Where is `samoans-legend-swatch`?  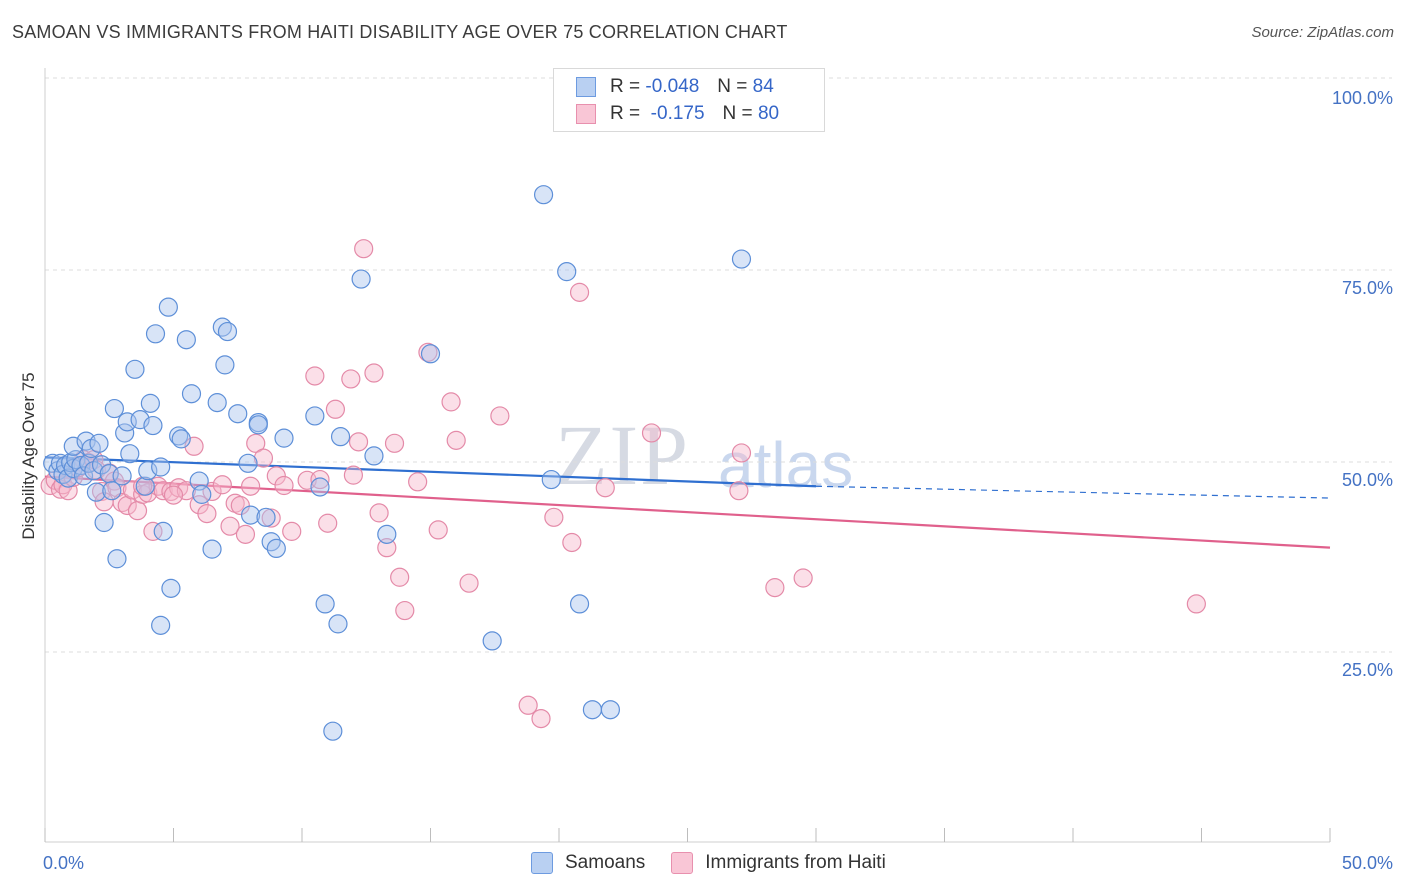
samoans-legend-swatch is located at coordinates (542, 863).